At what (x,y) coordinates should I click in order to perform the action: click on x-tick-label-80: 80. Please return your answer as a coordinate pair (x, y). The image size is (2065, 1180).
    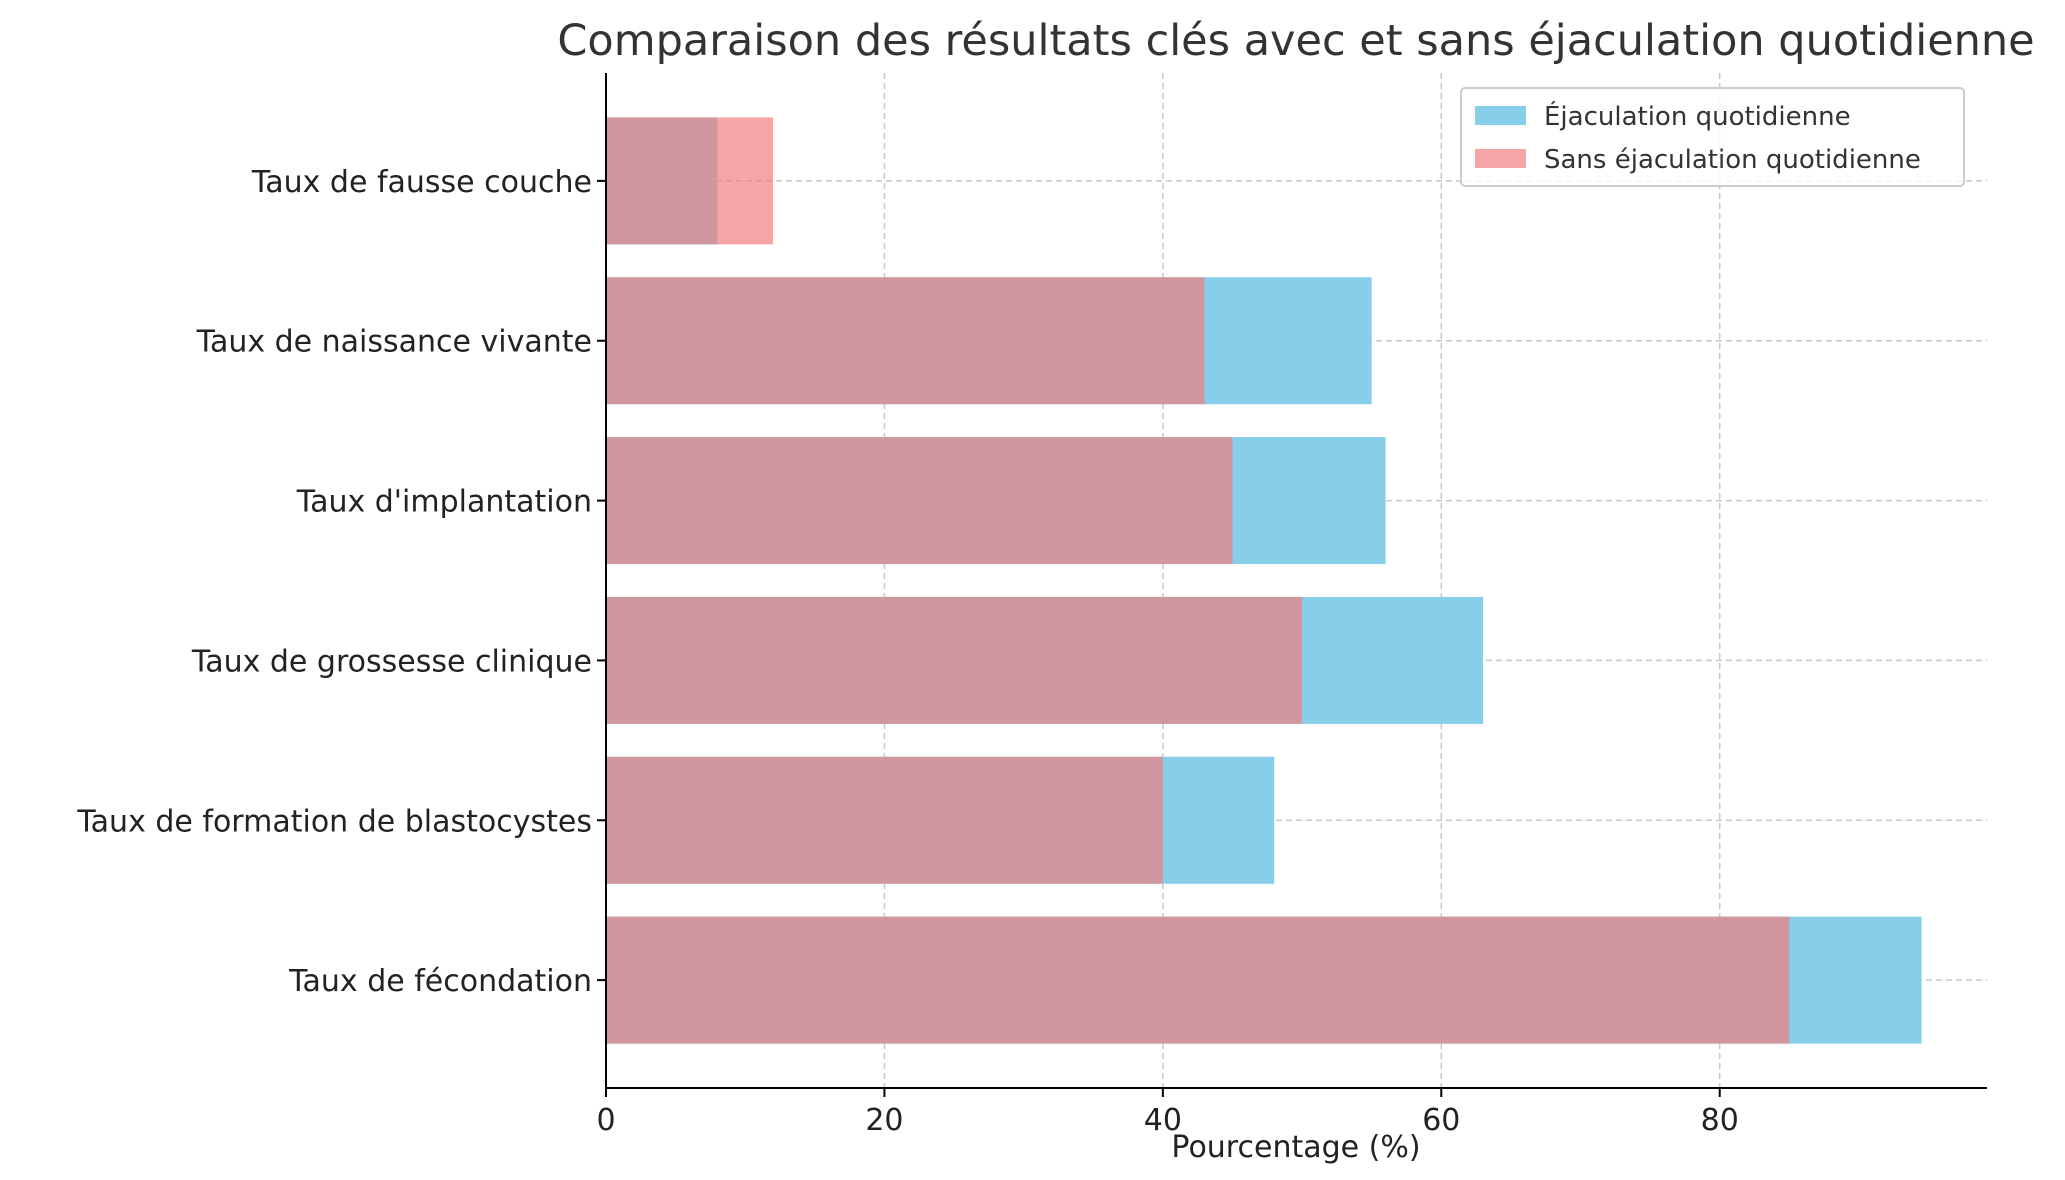
    Looking at the image, I should click on (1720, 1120).